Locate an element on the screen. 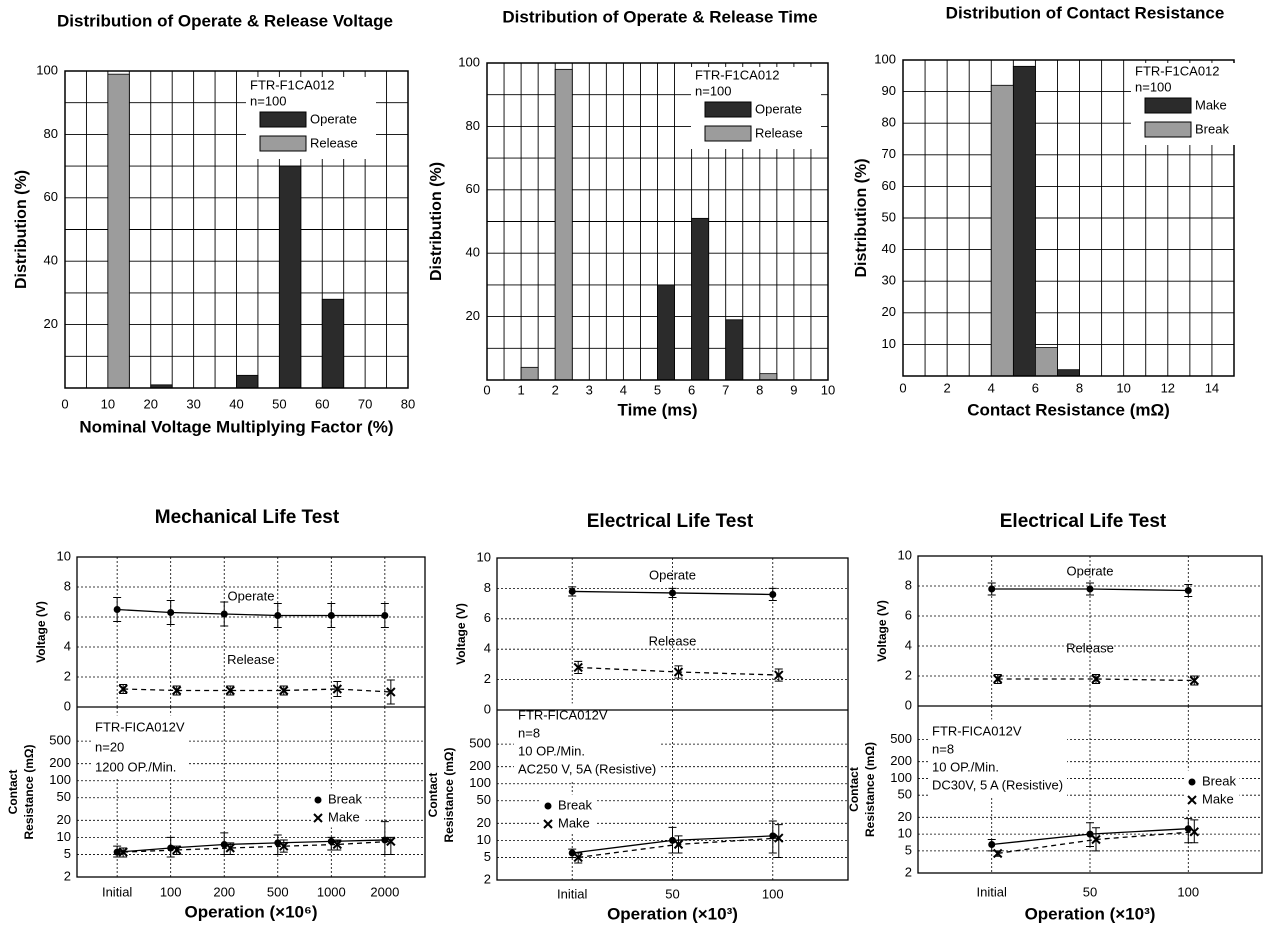 The image size is (1268, 931). x-tick-label: 12 is located at coordinates (1168, 387).